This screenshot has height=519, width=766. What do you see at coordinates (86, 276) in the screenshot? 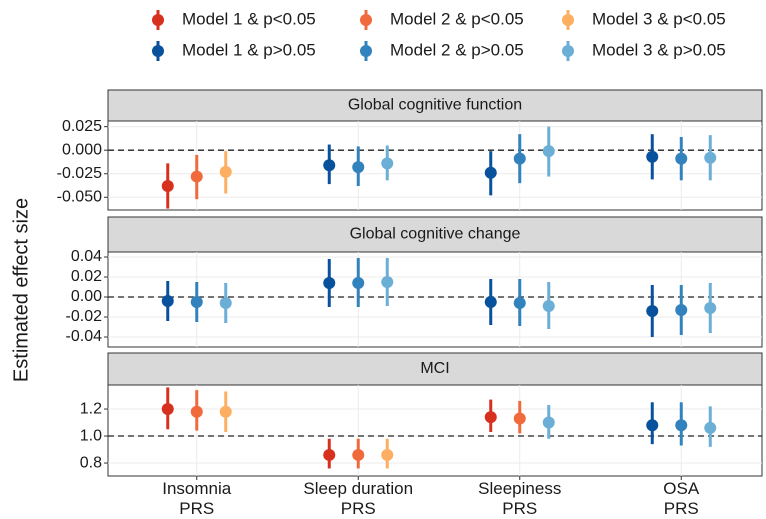
I see `y-tick-label: 0.02` at bounding box center [86, 276].